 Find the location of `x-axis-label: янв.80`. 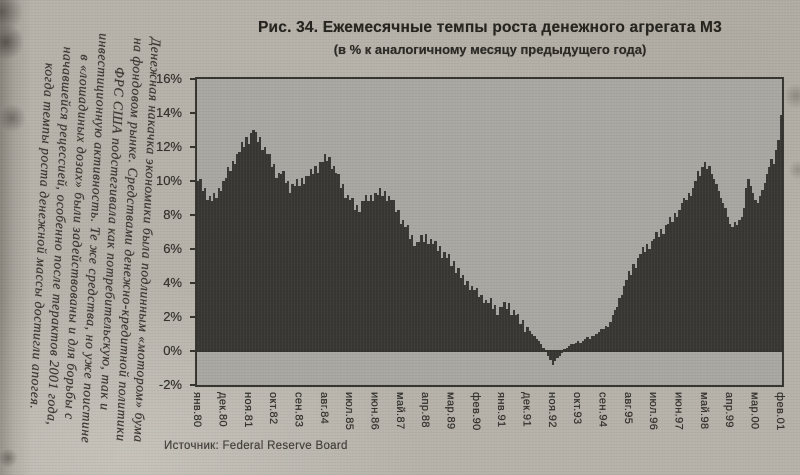

x-axis-label: янв.80 is located at coordinates (197, 410).